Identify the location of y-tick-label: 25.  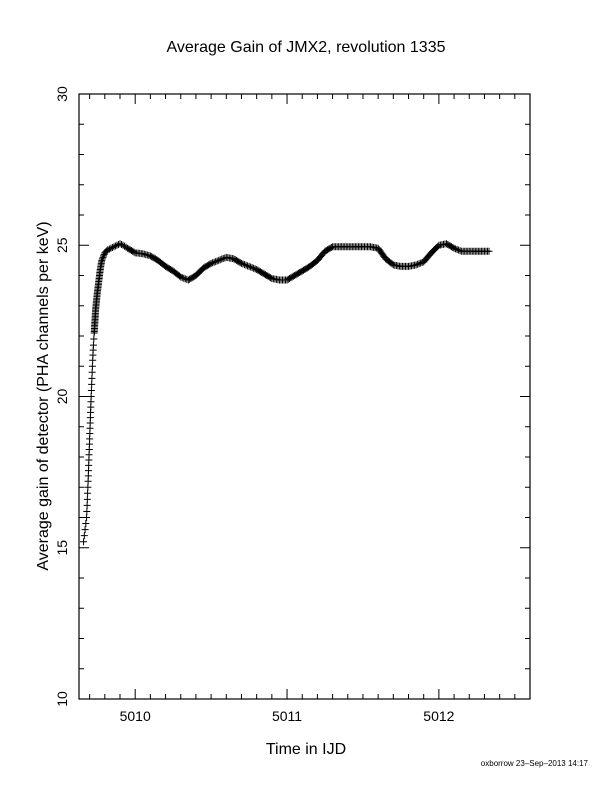
(62, 245).